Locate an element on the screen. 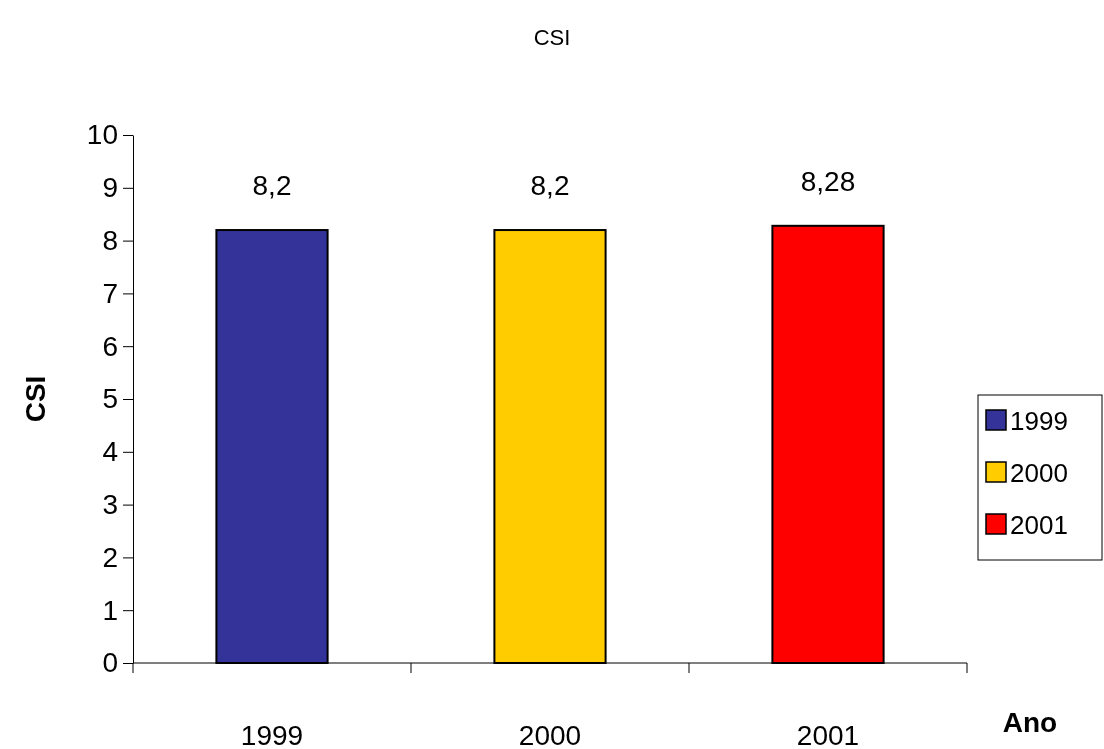 The height and width of the screenshot is (749, 1104). y-tick-label: 1 is located at coordinates (110, 610).